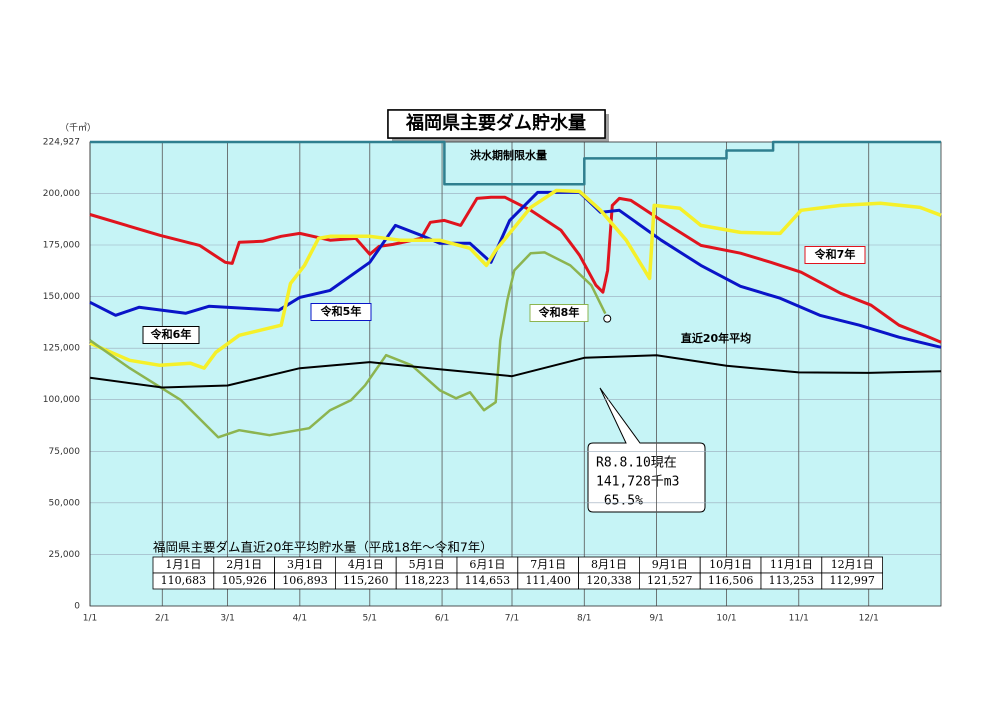 The width and height of the screenshot is (1000, 710). What do you see at coordinates (305, 580) in the screenshot?
I see `table-value: 106,893` at bounding box center [305, 580].